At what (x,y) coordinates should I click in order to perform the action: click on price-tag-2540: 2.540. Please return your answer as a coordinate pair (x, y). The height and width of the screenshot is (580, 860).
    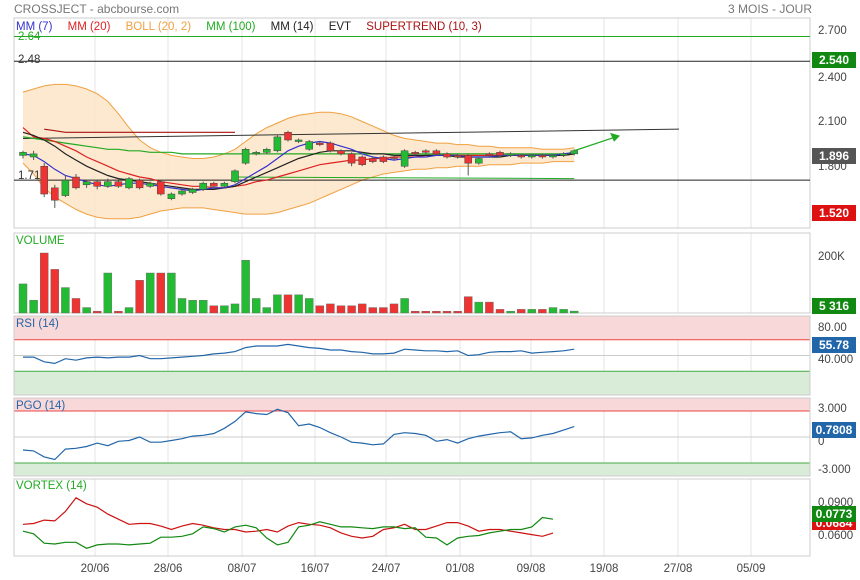
    Looking at the image, I should click on (834, 60).